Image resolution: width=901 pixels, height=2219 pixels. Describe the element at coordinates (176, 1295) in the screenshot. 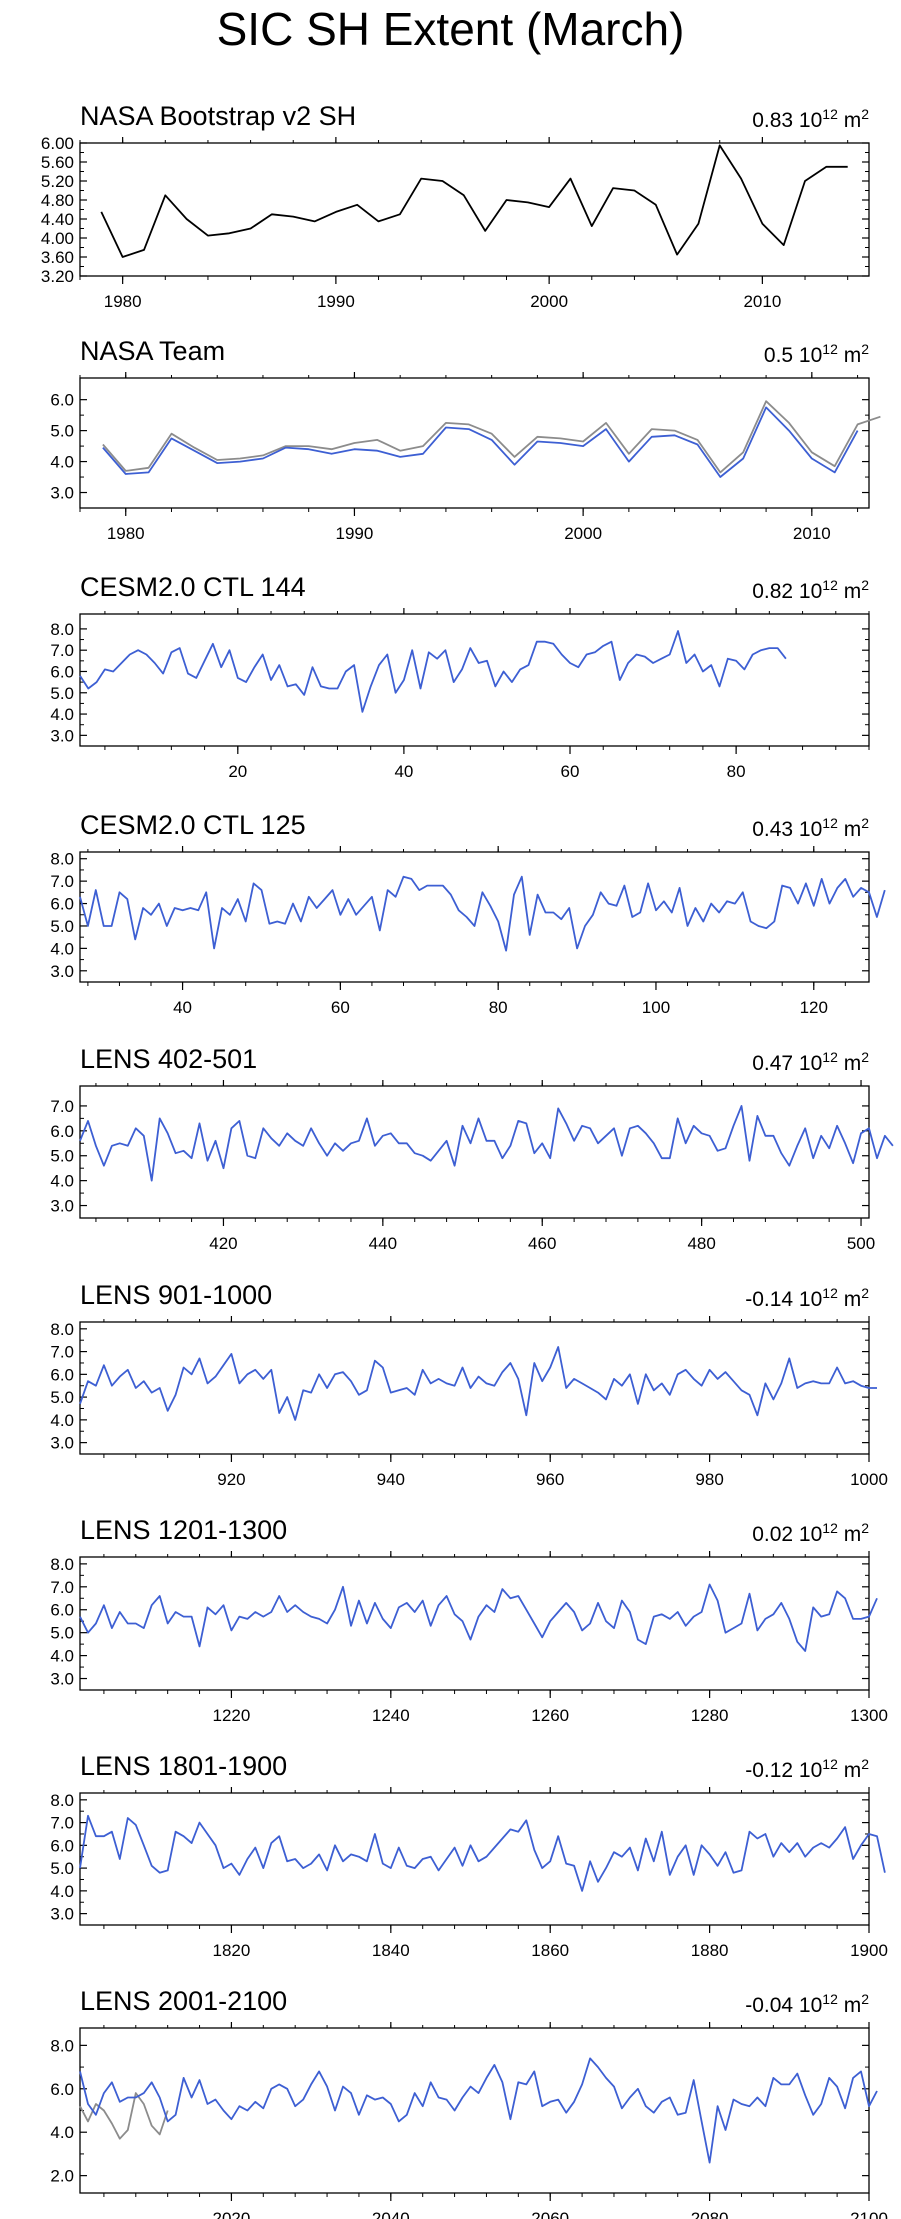

I see `panel-title: LENS 901-1000` at that location.